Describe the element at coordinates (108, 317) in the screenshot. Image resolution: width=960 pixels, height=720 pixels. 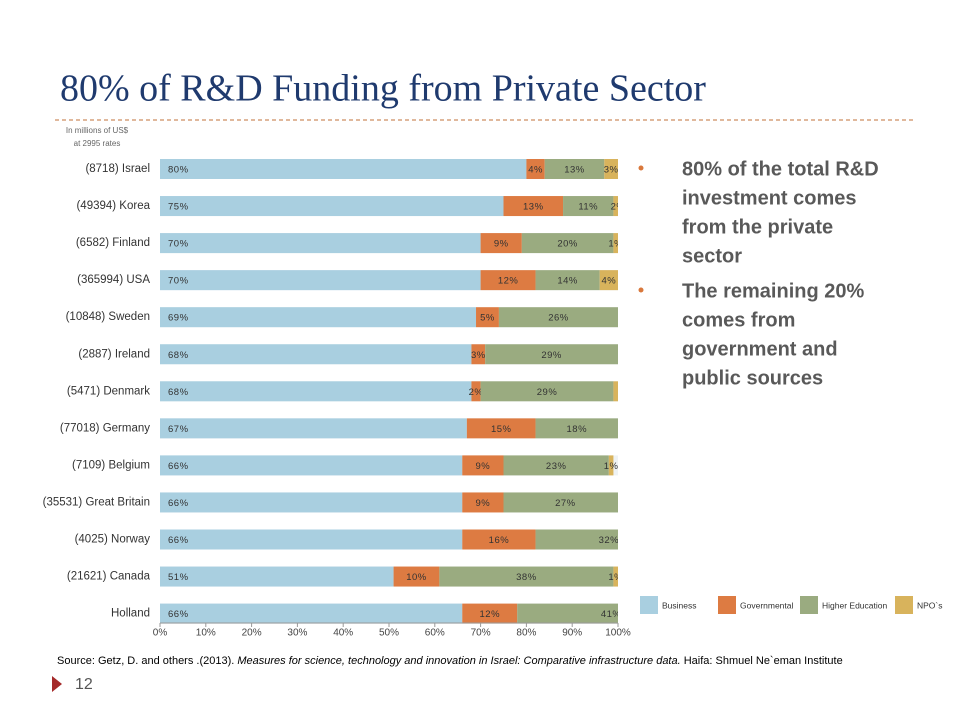
I see `category-label: (10848) Sweden` at that location.